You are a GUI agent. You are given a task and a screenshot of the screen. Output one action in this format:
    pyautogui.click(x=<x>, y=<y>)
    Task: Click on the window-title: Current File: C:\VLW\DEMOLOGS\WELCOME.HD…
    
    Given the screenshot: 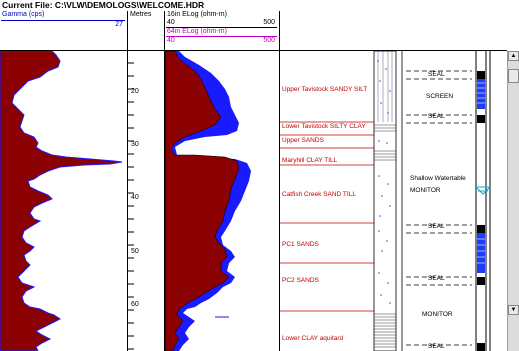 What is the action you would take?
    pyautogui.click(x=103, y=5)
    